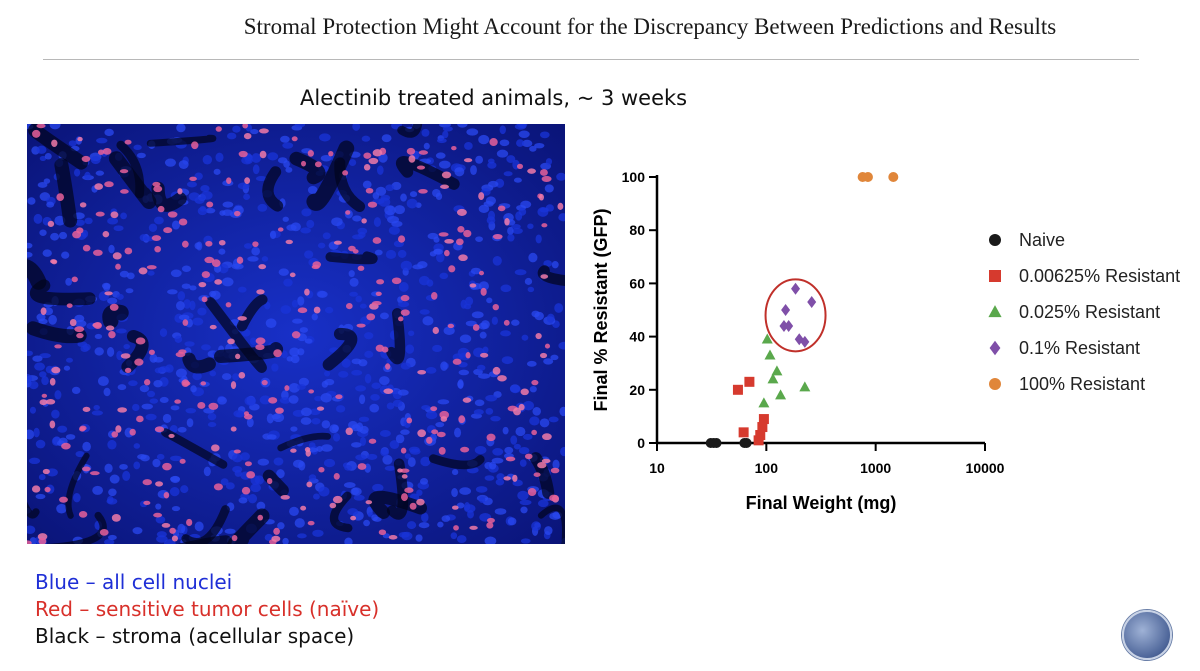 The image size is (1200, 671). What do you see at coordinates (641, 443) in the screenshot?
I see `y-tick-label: 0` at bounding box center [641, 443].